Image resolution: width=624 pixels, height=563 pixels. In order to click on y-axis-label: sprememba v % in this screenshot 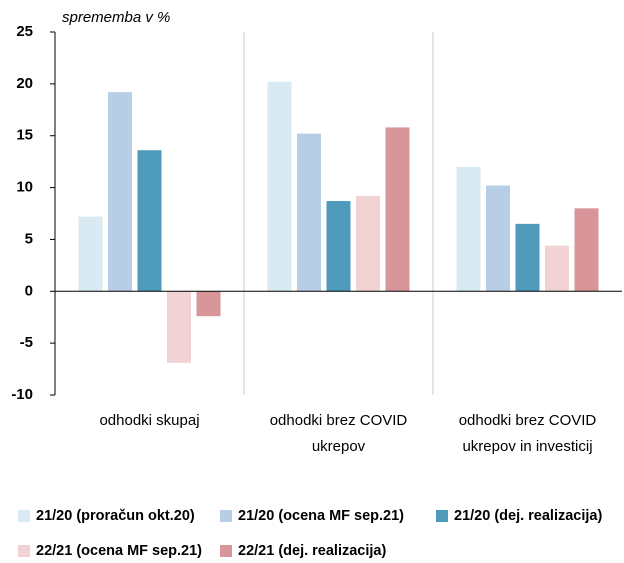, I will do `click(116, 17)`.